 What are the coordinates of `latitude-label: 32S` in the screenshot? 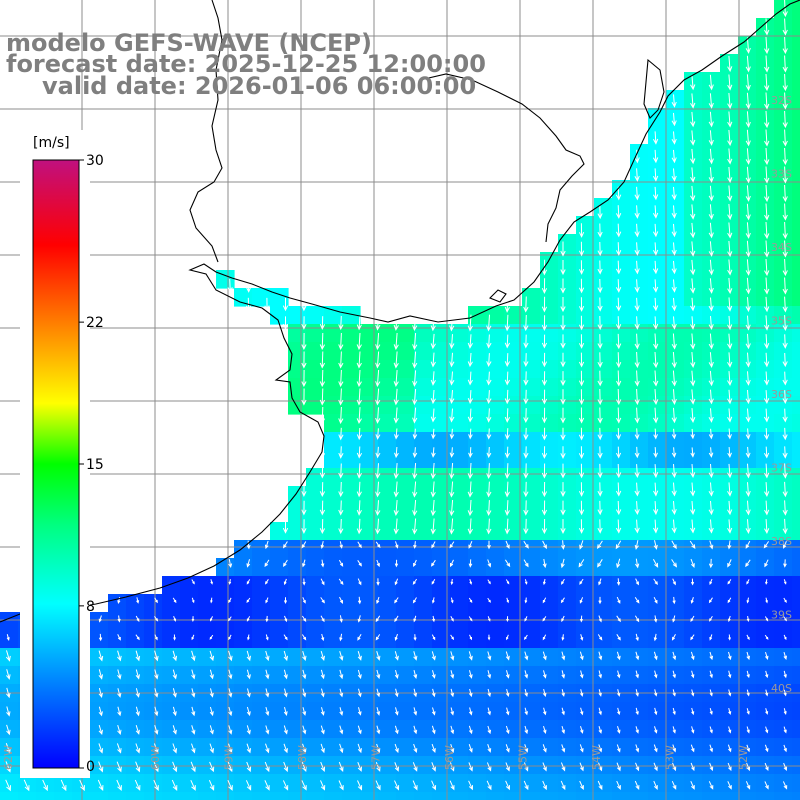 It's located at (781, 100).